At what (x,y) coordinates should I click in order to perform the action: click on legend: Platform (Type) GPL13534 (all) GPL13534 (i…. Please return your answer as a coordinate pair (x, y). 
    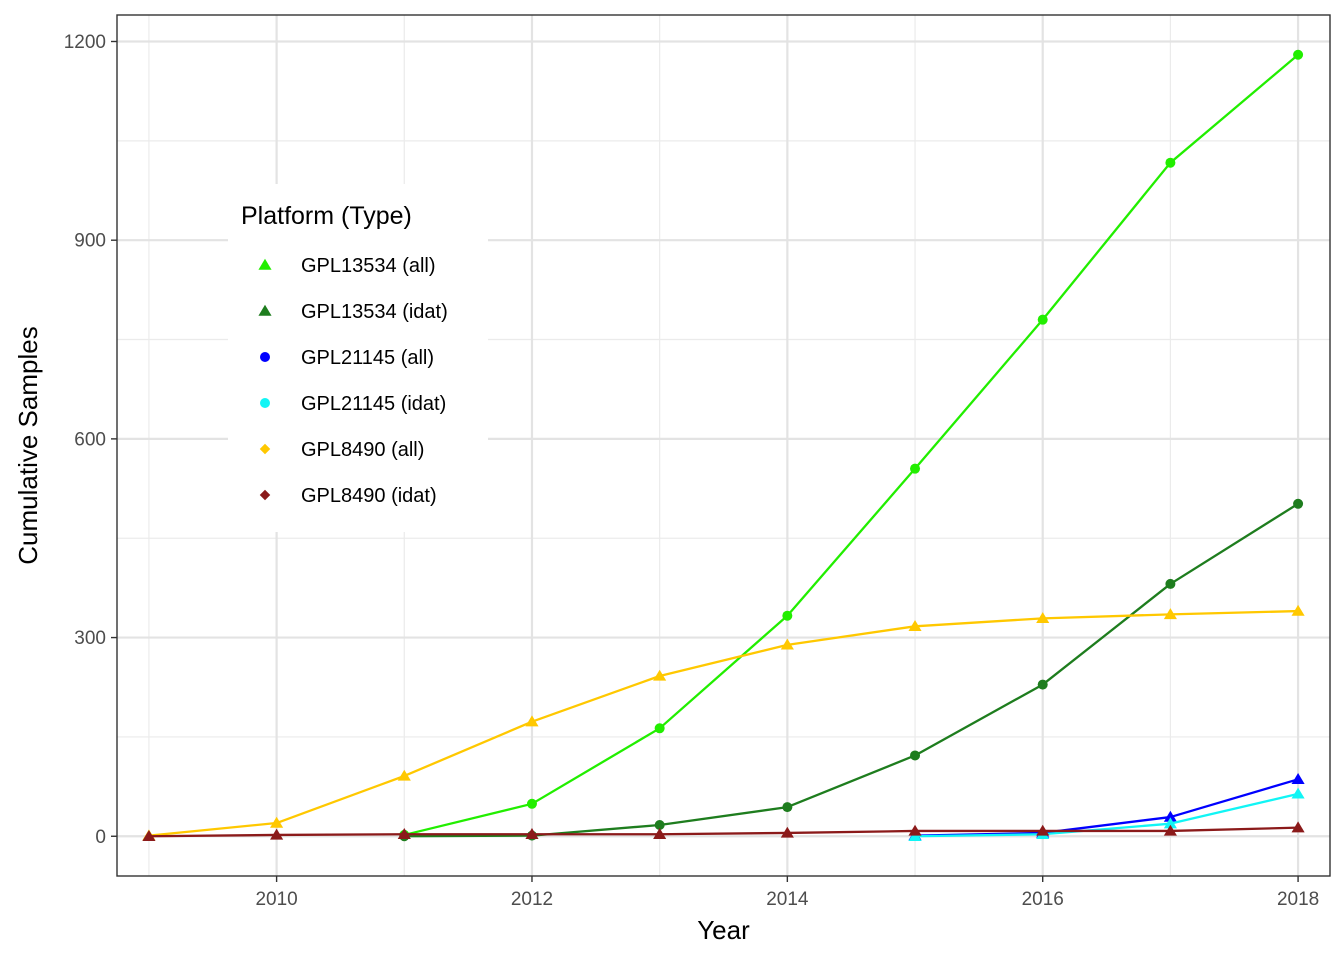
    Looking at the image, I should click on (358, 358).